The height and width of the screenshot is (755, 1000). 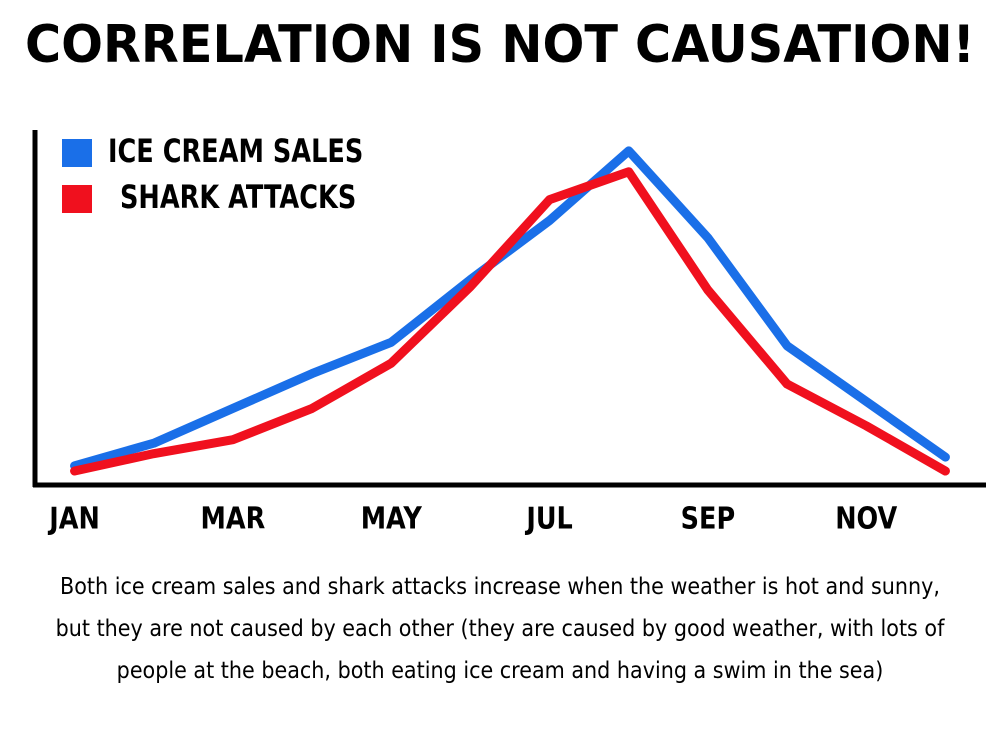 What do you see at coordinates (235, 151) in the screenshot?
I see `legend-label: ICE CREAM SALES` at bounding box center [235, 151].